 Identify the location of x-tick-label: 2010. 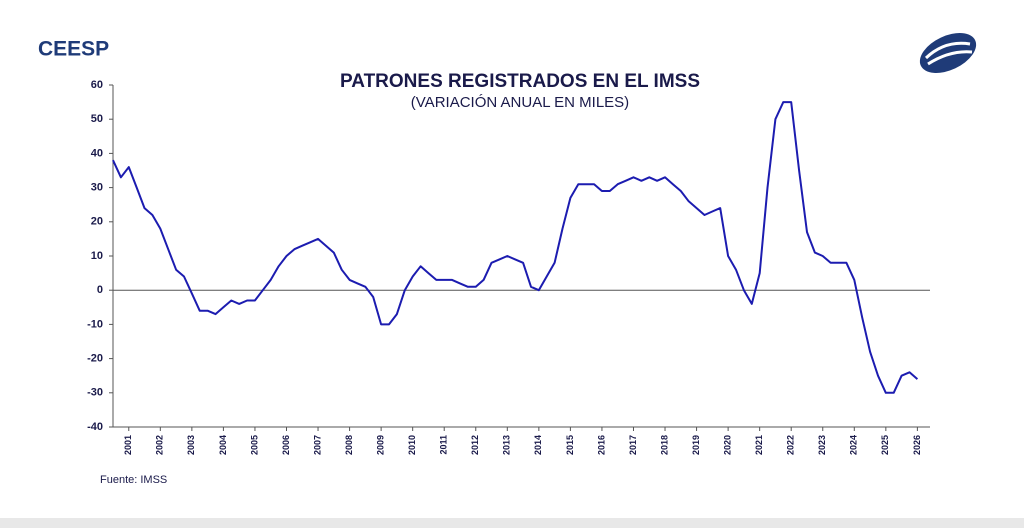
(412, 445).